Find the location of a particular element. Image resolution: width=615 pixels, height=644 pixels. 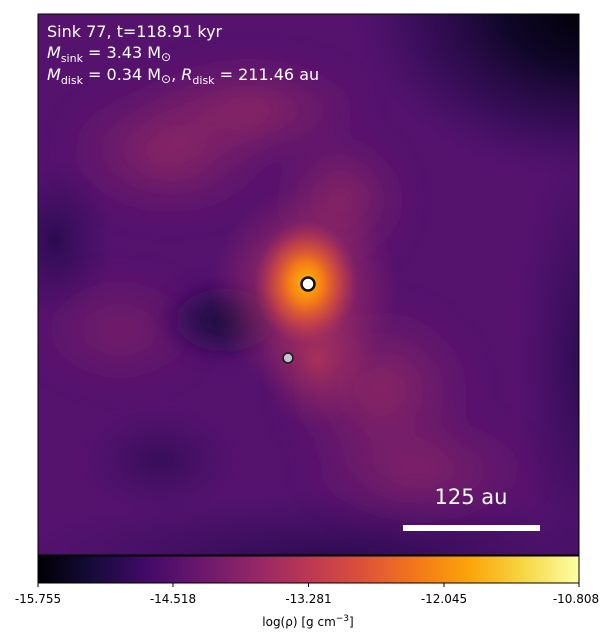

colorbar-tick-label: -15.755 is located at coordinates (38, 599).